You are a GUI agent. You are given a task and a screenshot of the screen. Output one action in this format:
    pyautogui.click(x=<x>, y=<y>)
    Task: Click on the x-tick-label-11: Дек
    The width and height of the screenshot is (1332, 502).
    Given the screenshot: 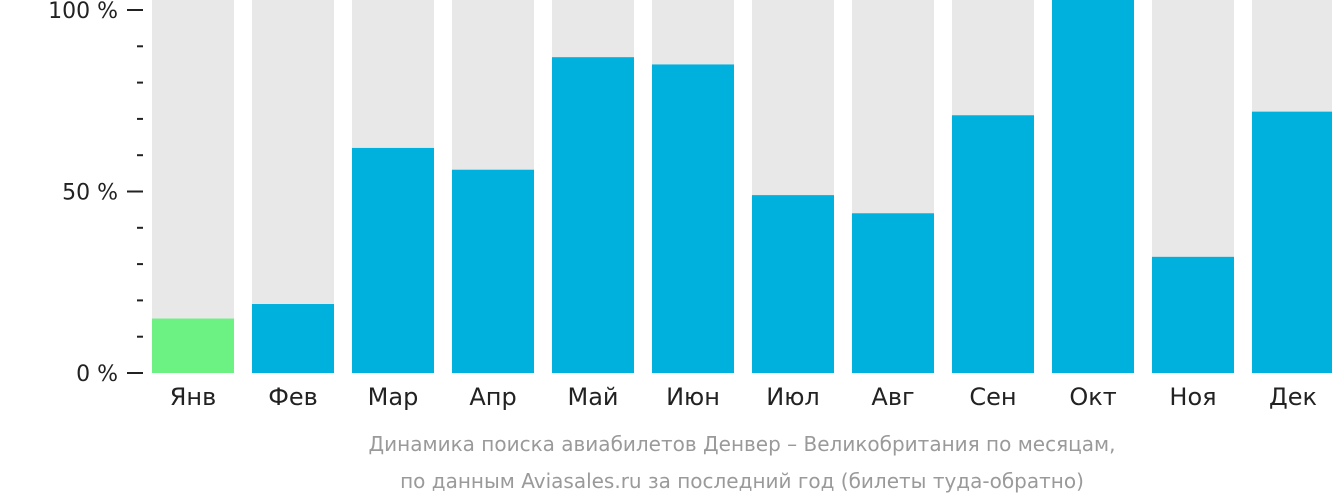 What is the action you would take?
    pyautogui.click(x=1293, y=397)
    